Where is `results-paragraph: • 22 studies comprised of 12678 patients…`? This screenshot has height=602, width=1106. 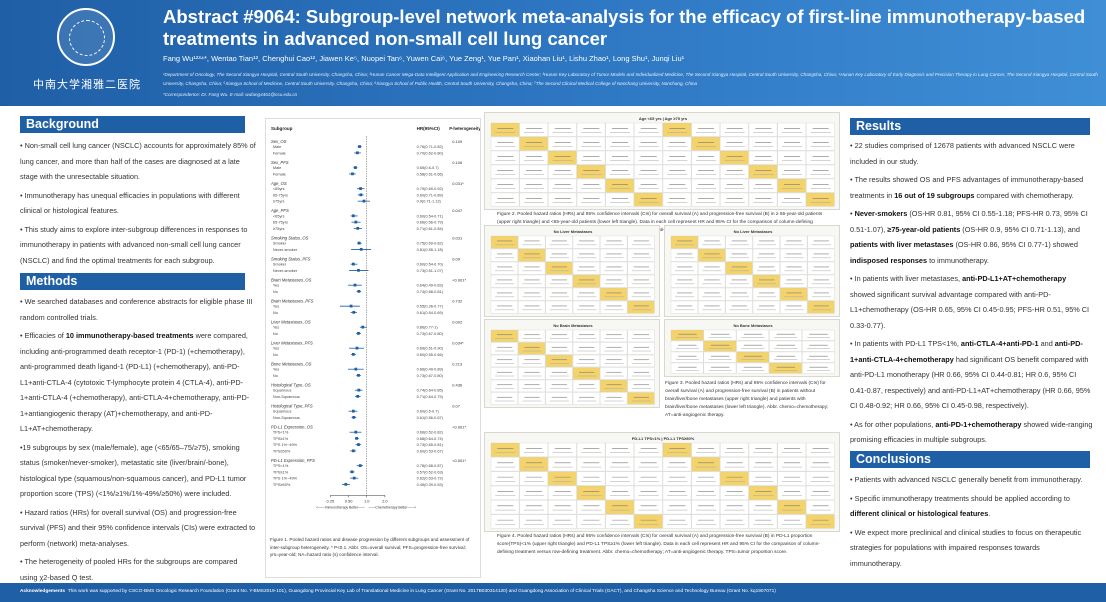 results-paragraph: • 22 studies comprised of 12678 patients… is located at coordinates (962, 153).